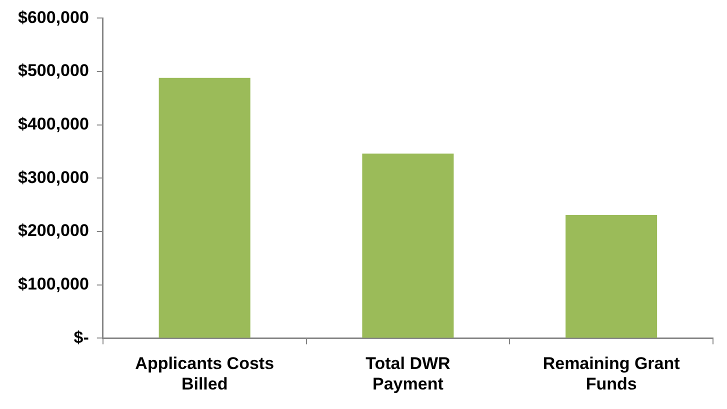 Image resolution: width=727 pixels, height=409 pixels. I want to click on y-tick-label: $100,000, so click(53, 284).